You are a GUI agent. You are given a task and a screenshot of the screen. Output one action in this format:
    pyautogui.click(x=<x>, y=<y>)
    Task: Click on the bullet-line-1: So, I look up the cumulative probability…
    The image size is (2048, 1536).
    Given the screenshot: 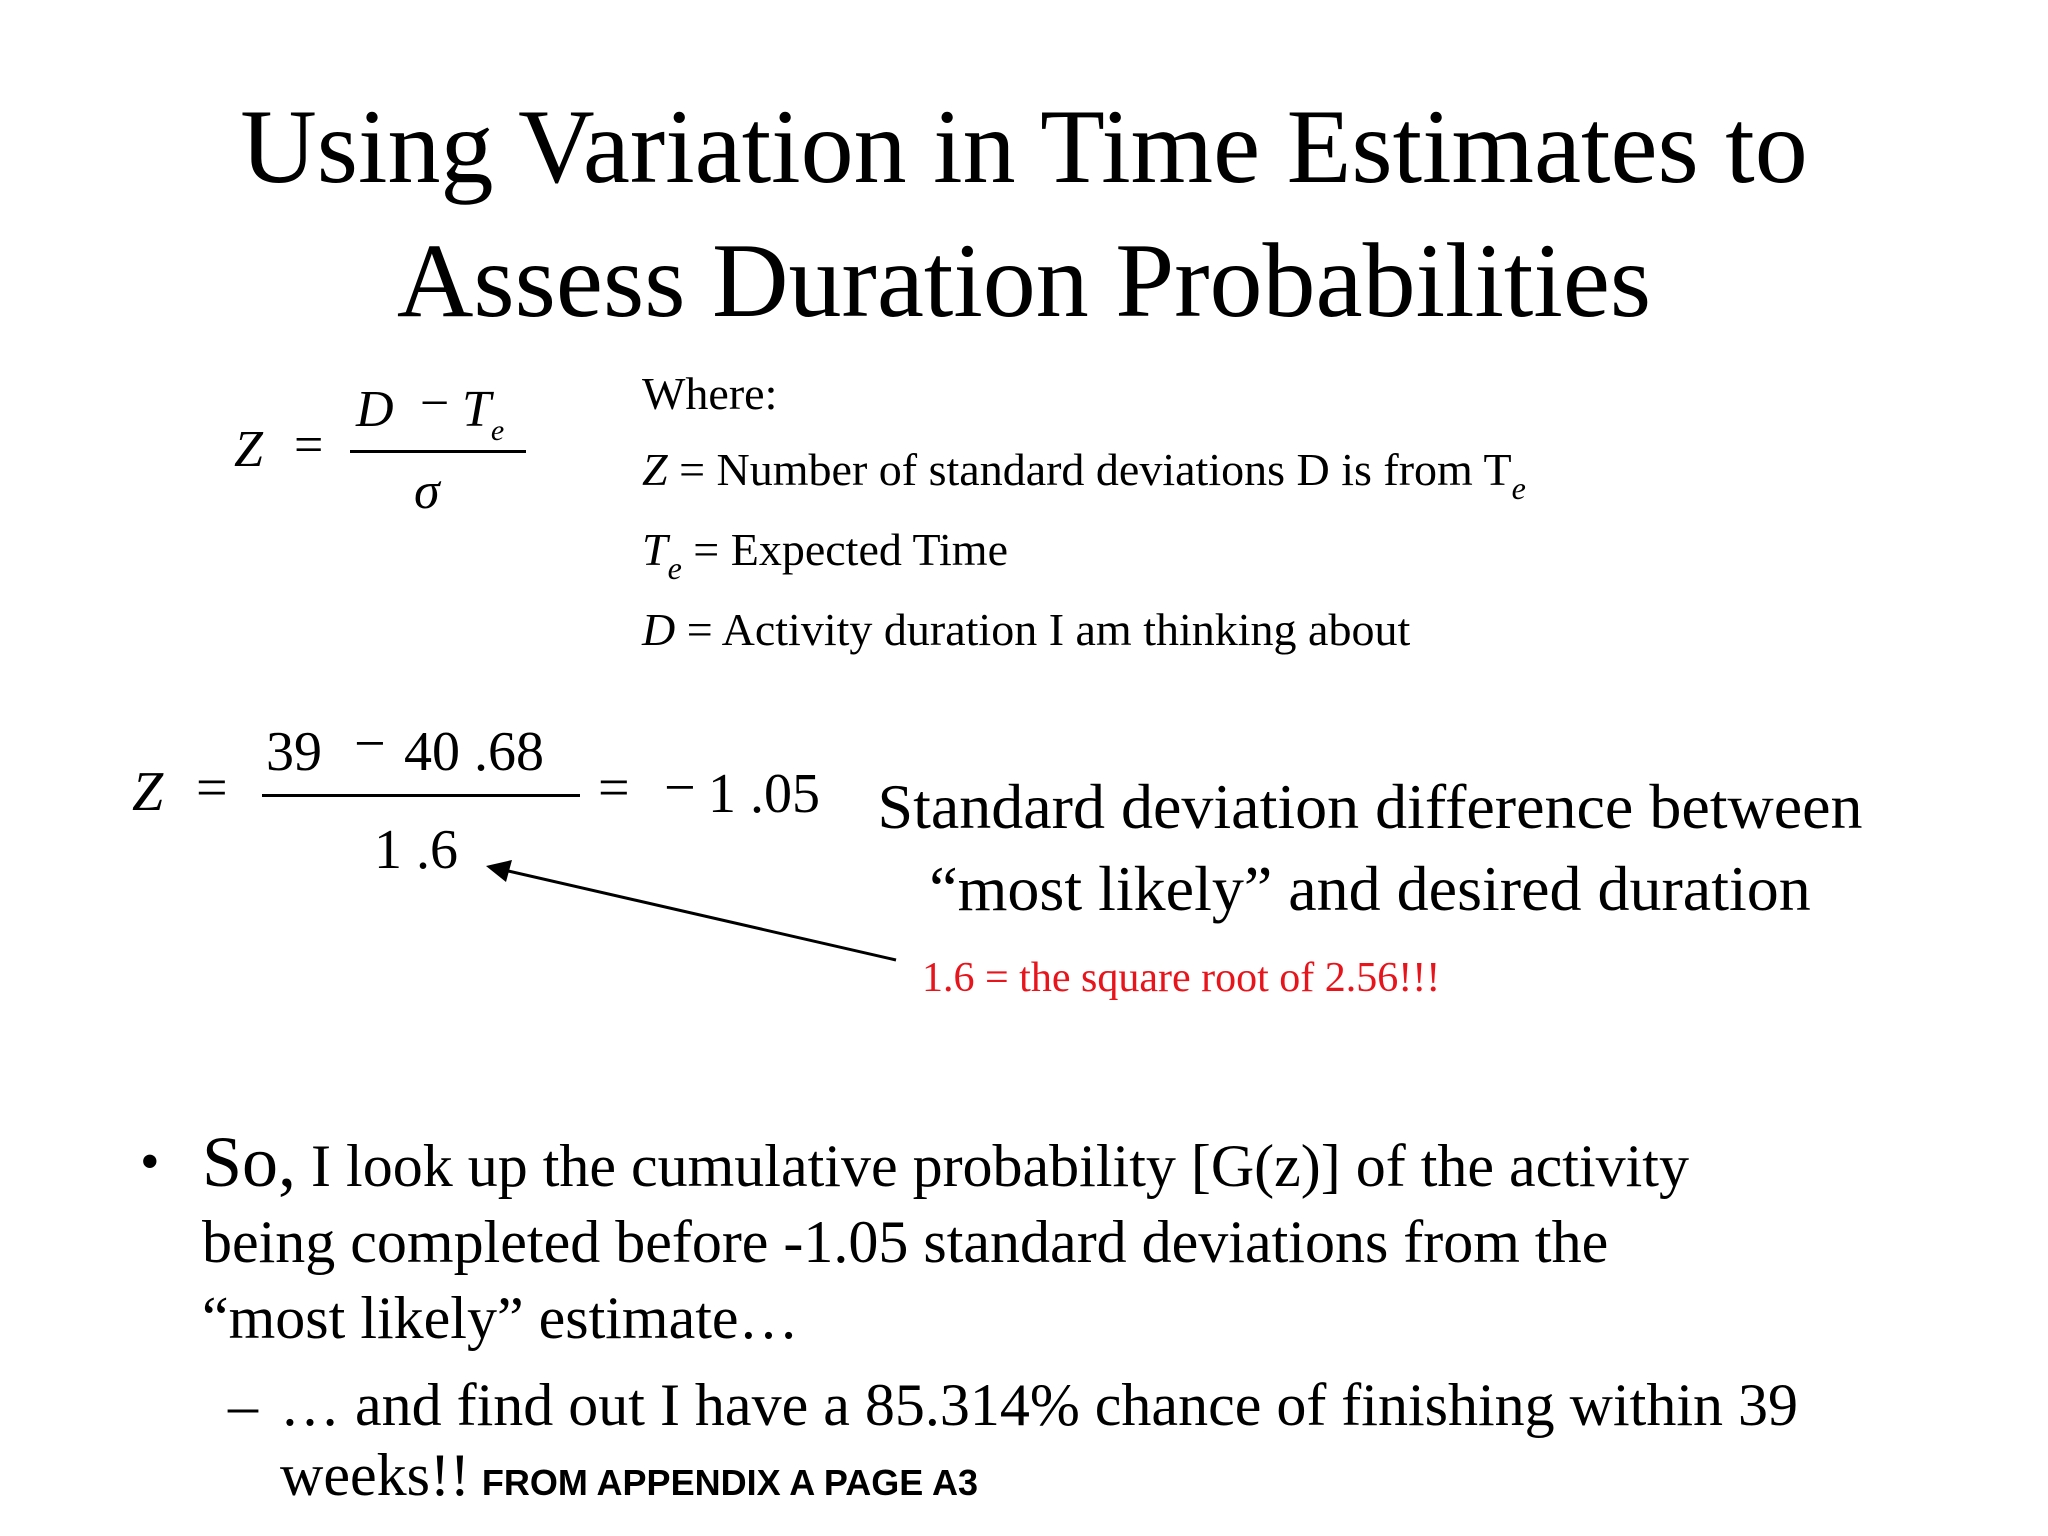 What is the action you would take?
    pyautogui.click(x=945, y=1162)
    